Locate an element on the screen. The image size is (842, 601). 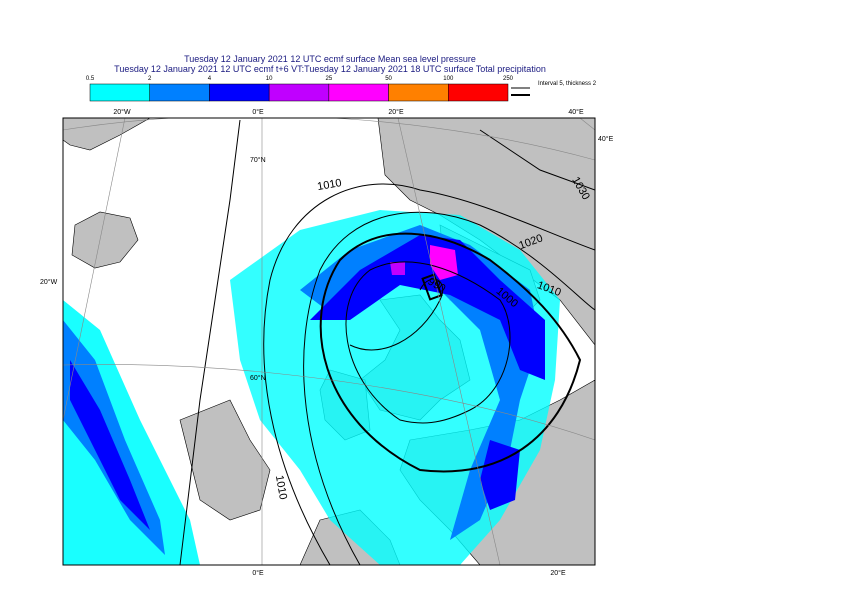
legend-text: Interval 5, thickness 2 is located at coordinates (567, 84).